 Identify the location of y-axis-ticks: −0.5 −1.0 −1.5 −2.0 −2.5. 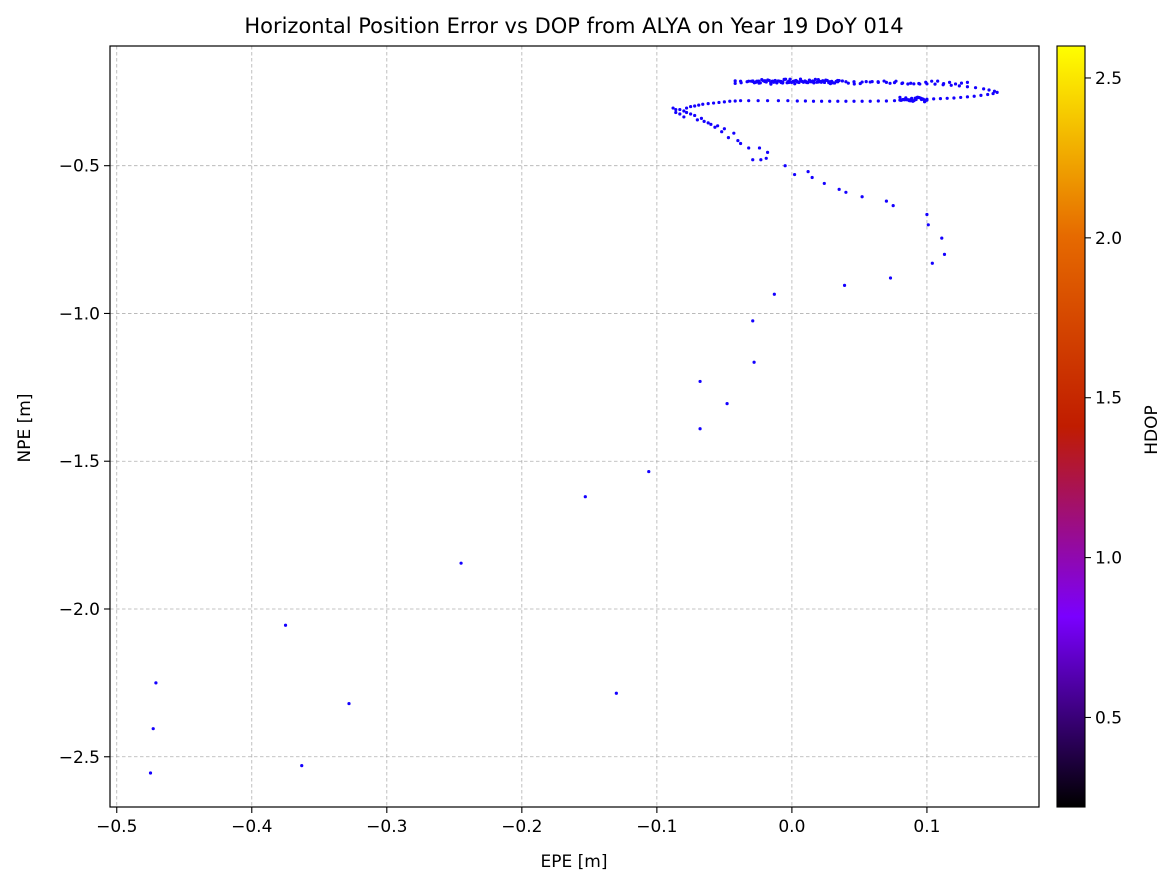
(84, 462).